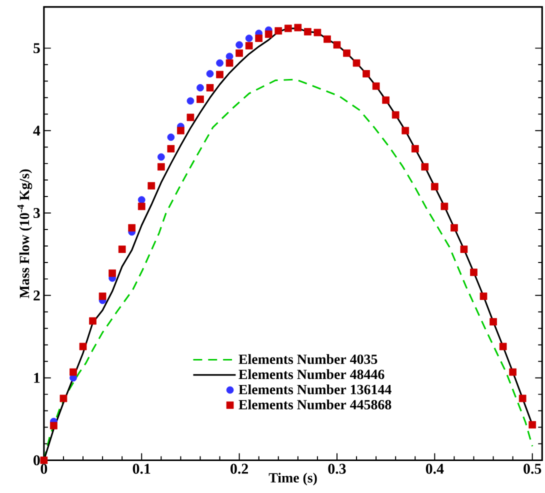 The width and height of the screenshot is (545, 493). I want to click on x-tick-label: 0, so click(44, 469).